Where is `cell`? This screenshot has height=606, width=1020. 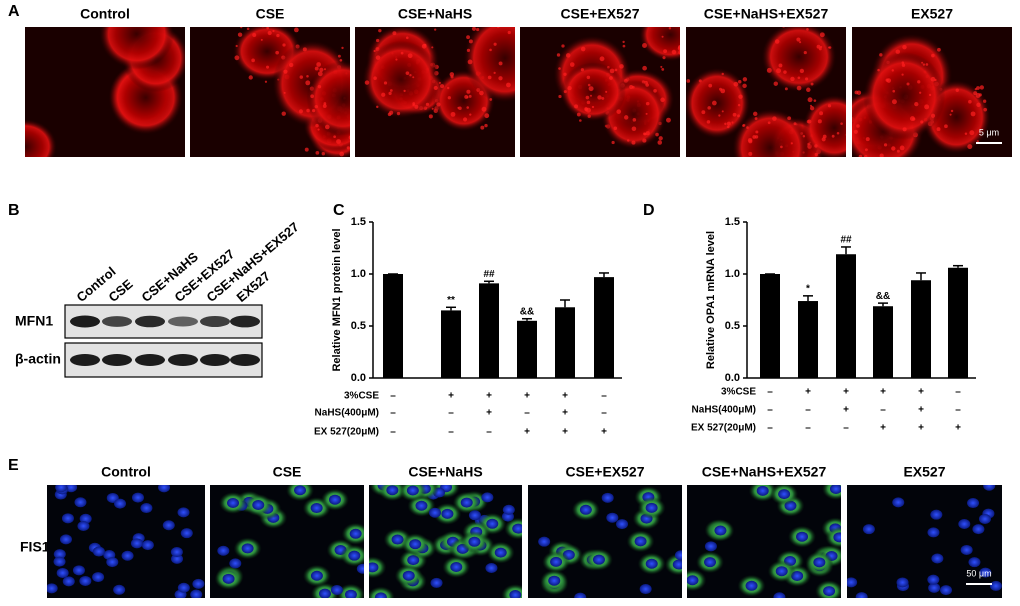 cell is located at coordinates (401, 79).